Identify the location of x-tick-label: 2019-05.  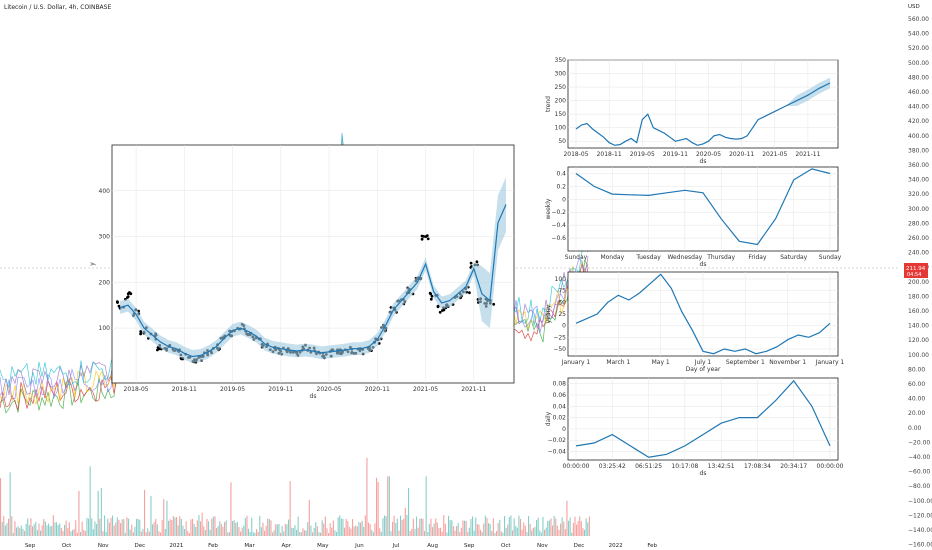
(232, 389).